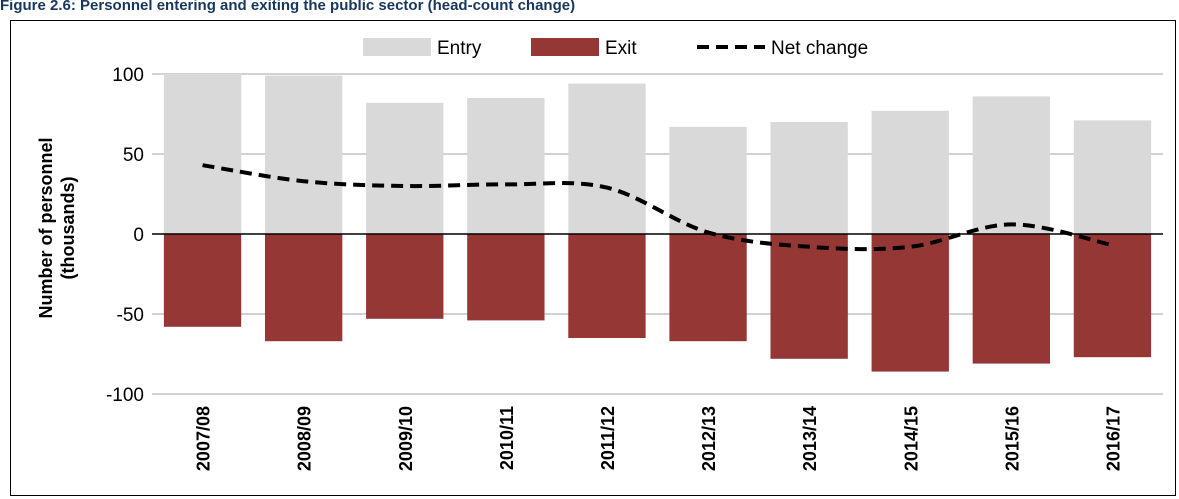  Describe the element at coordinates (810, 438) in the screenshot. I see `x-tick-label: 2013/14` at that location.